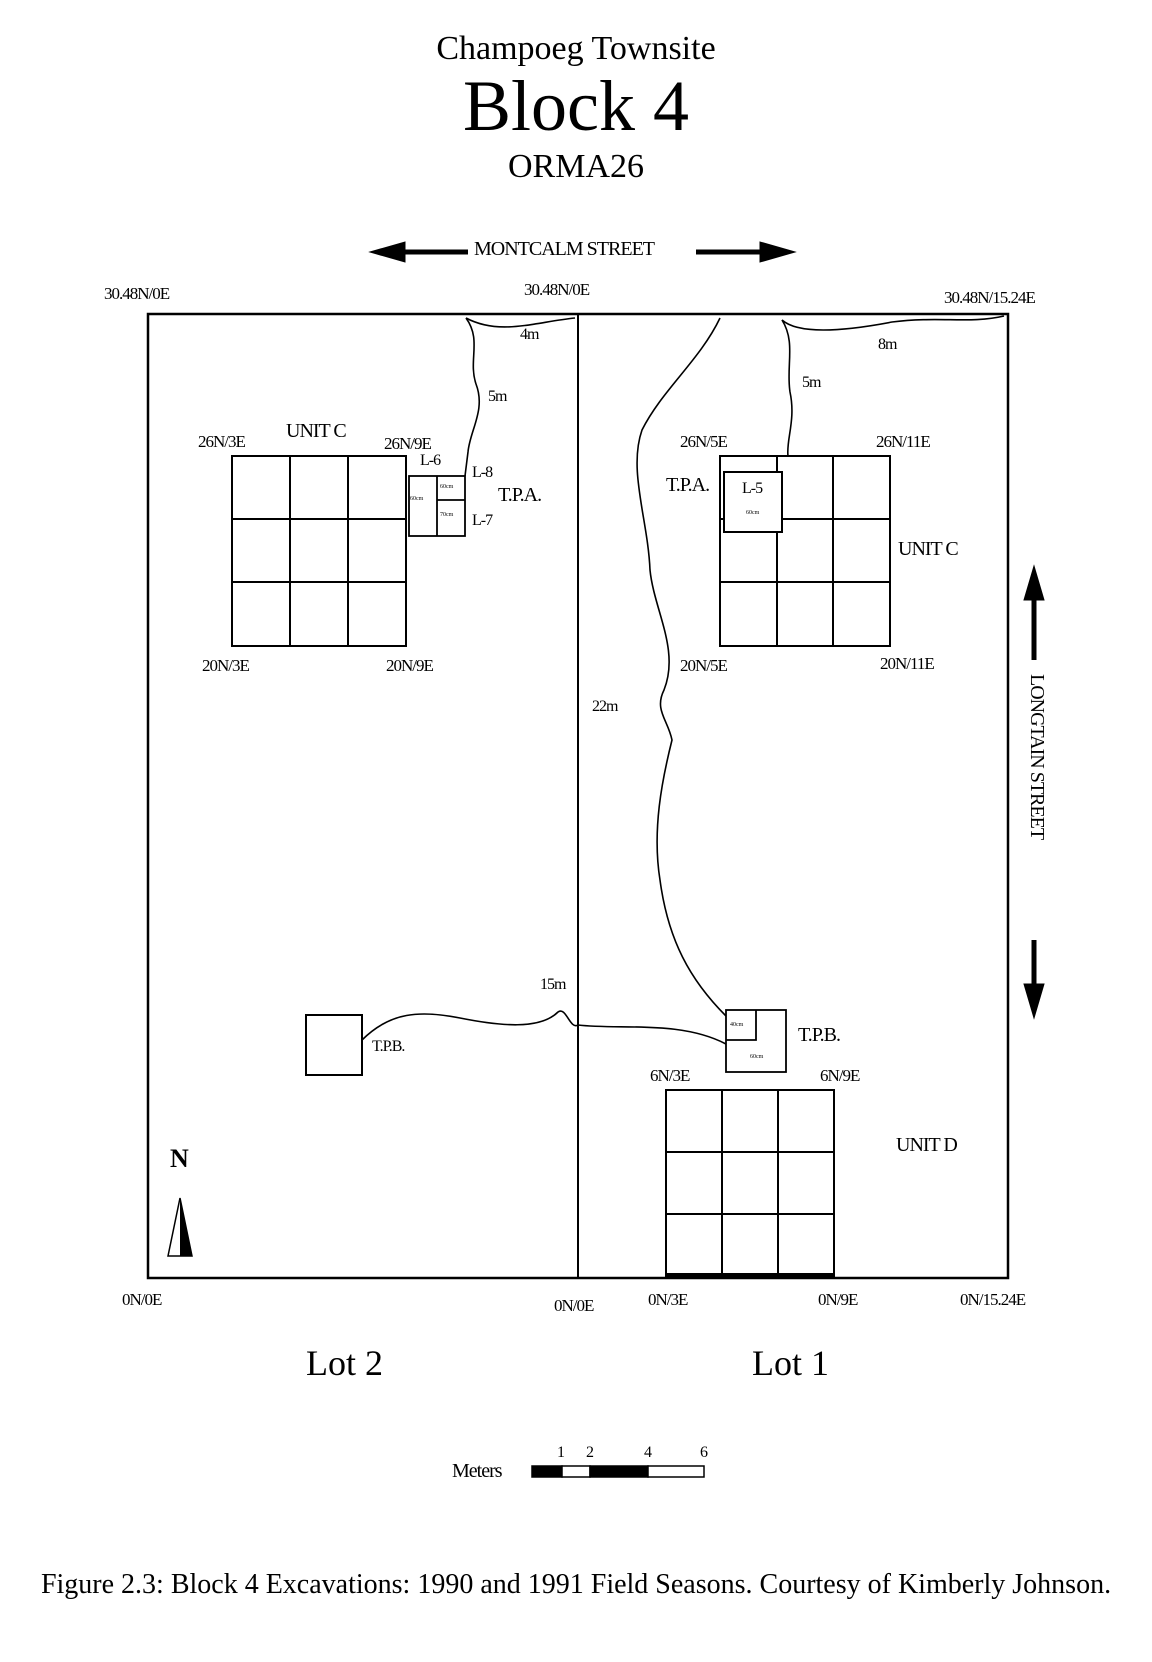  What do you see at coordinates (670, 1075) in the screenshot?
I see `lot1-unit-d-nw: 6N/3E` at bounding box center [670, 1075].